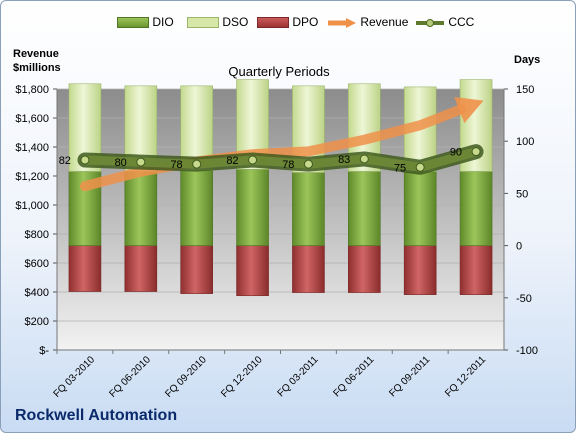  Describe the element at coordinates (32, 177) in the screenshot. I see `left-tick-label: $1,200` at that location.